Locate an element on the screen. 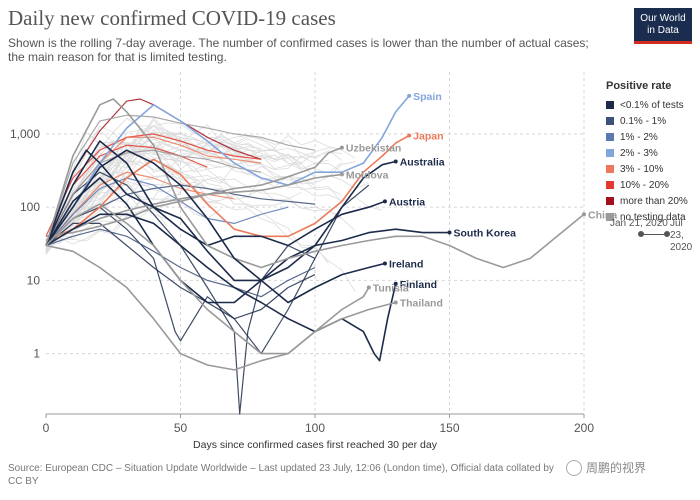 The width and height of the screenshot is (700, 500). timeline-handle-end is located at coordinates (667, 234).